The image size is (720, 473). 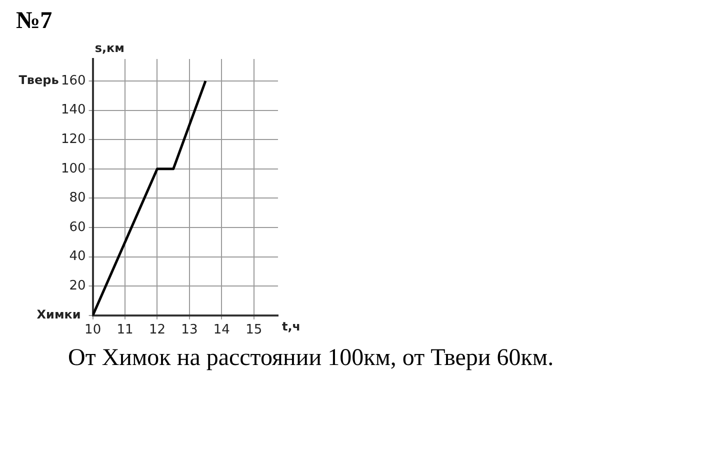 What do you see at coordinates (254, 330) in the screenshot?
I see `x-tick-label: 15` at bounding box center [254, 330].